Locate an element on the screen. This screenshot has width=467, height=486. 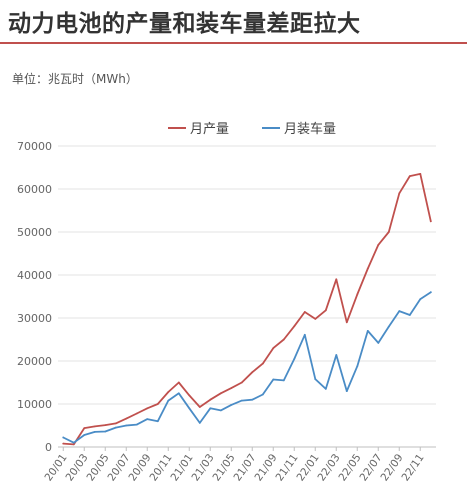
legend-label: 月产量 is located at coordinates (209, 129).